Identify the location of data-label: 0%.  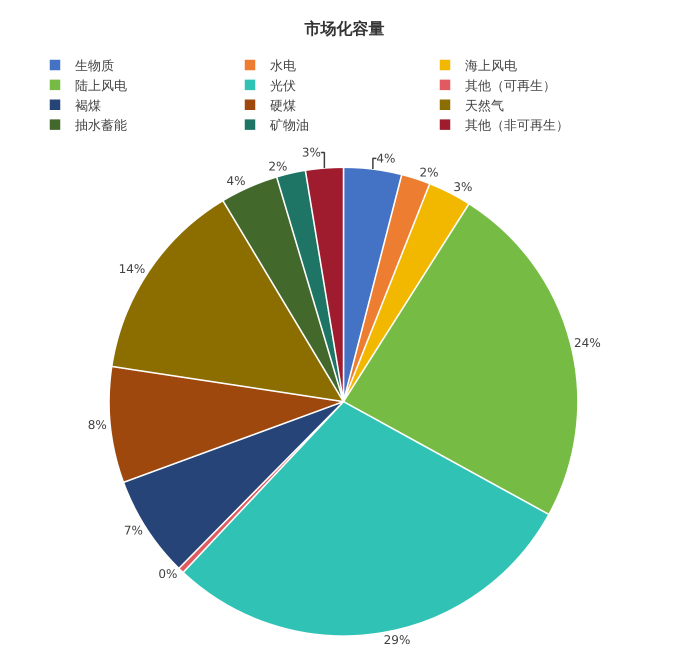
(168, 574).